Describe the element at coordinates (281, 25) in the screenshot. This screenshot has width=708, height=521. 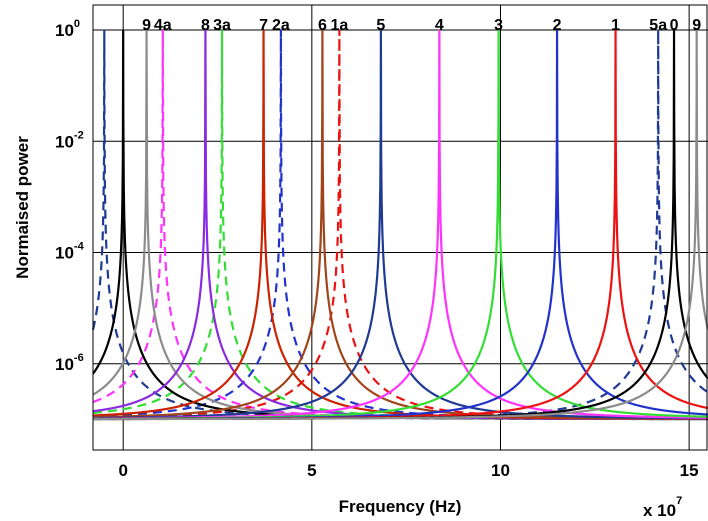
I see `peak-label: 2a` at that location.